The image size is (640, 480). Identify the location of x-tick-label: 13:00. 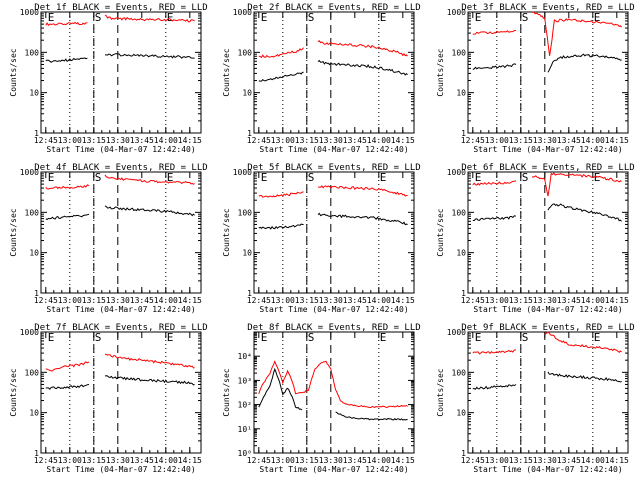
(70, 460).